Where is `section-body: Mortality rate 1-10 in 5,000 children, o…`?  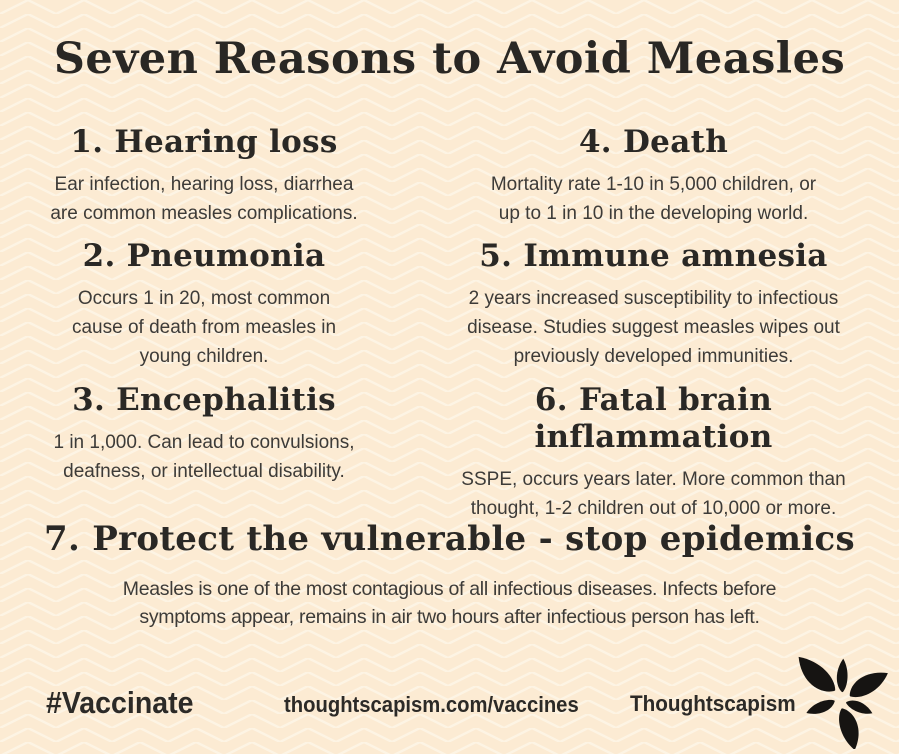 section-body: Mortality rate 1-10 in 5,000 children, o… is located at coordinates (653, 199).